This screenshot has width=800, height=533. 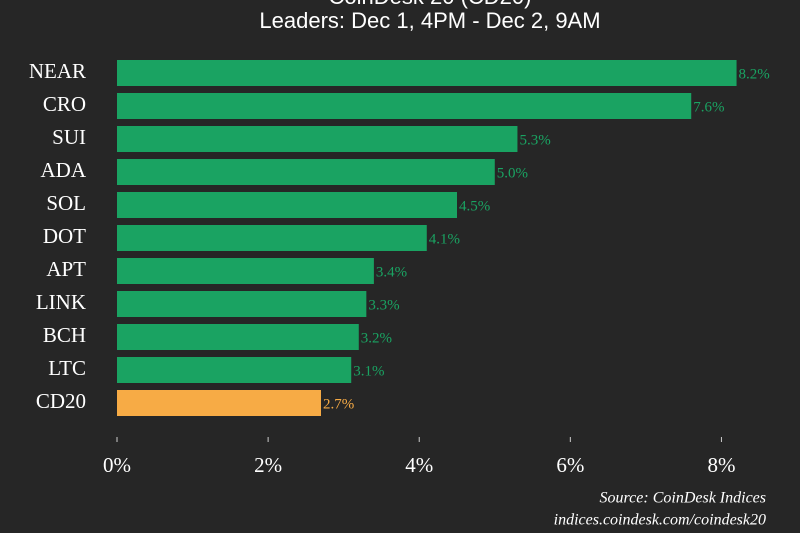 What do you see at coordinates (708, 107) in the screenshot?
I see `value-label: 7.6%` at bounding box center [708, 107].